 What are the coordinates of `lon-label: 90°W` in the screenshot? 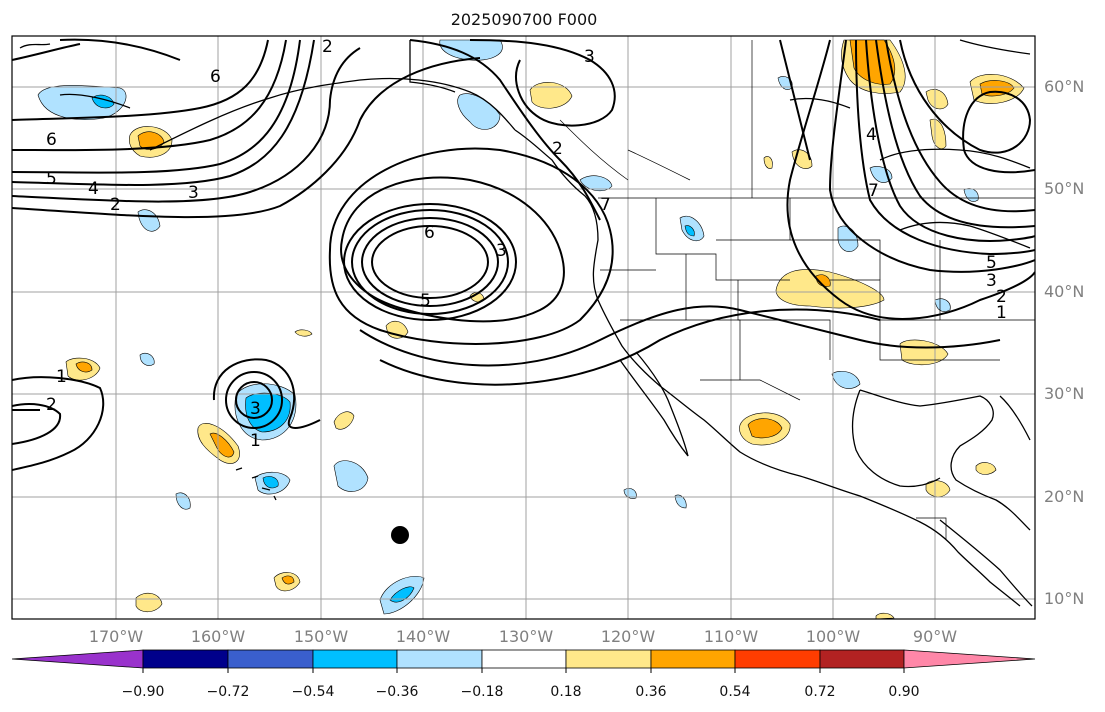 It's located at (935, 636).